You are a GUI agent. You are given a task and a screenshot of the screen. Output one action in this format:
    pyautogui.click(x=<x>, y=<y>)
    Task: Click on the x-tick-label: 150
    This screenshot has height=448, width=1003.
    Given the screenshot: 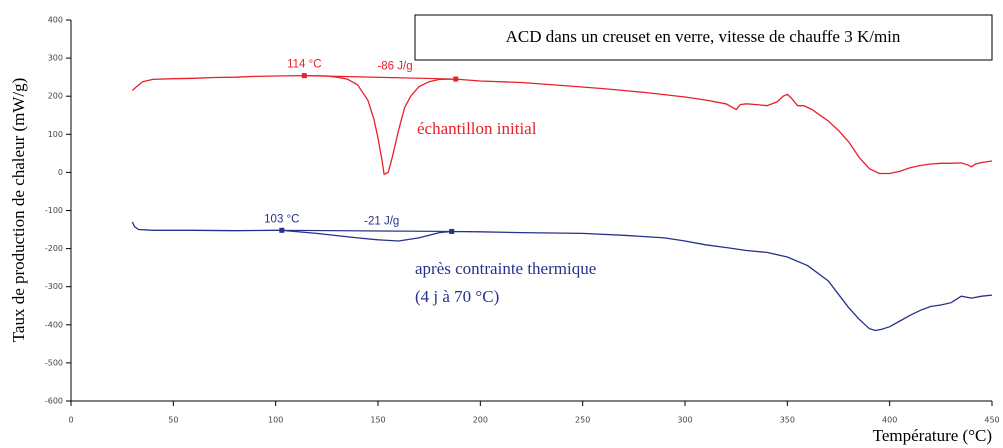 What is the action you would take?
    pyautogui.click(x=377, y=420)
    